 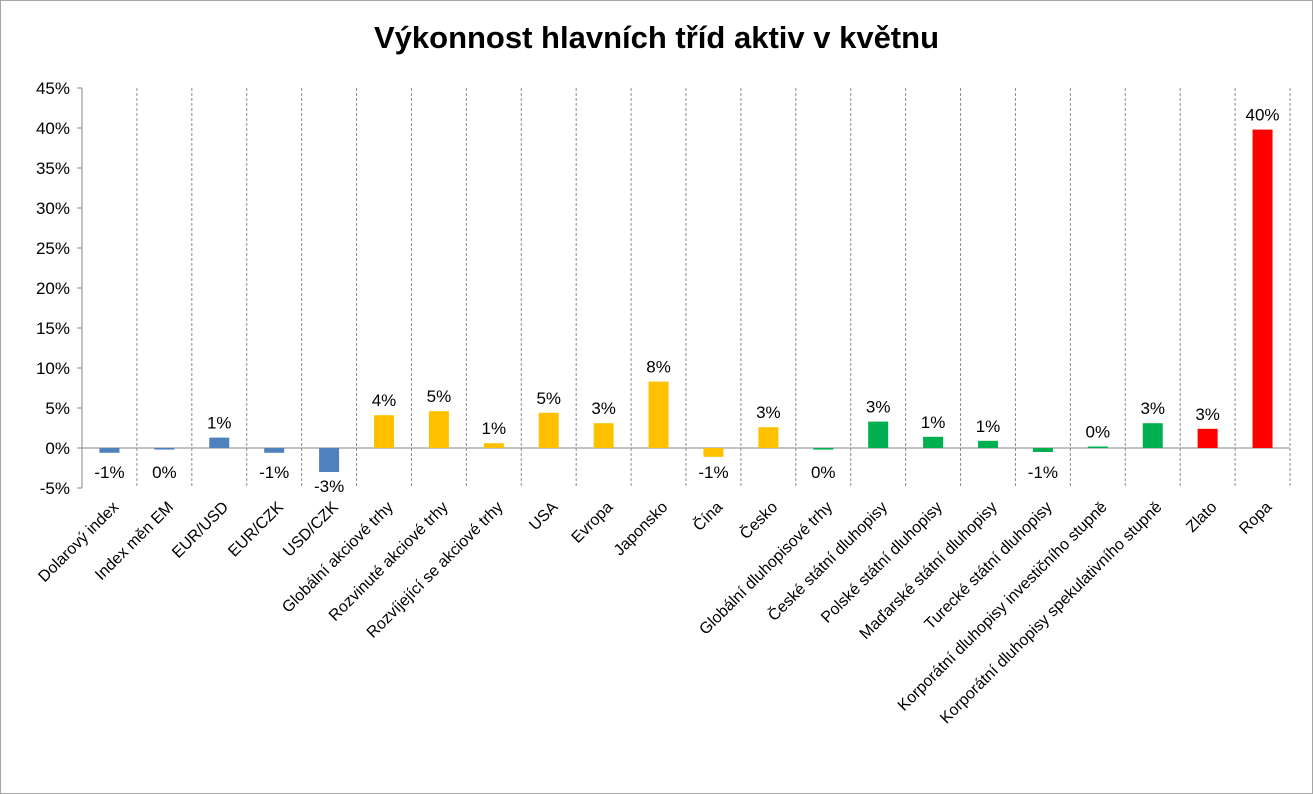 I want to click on category-label: USA, so click(x=544, y=517).